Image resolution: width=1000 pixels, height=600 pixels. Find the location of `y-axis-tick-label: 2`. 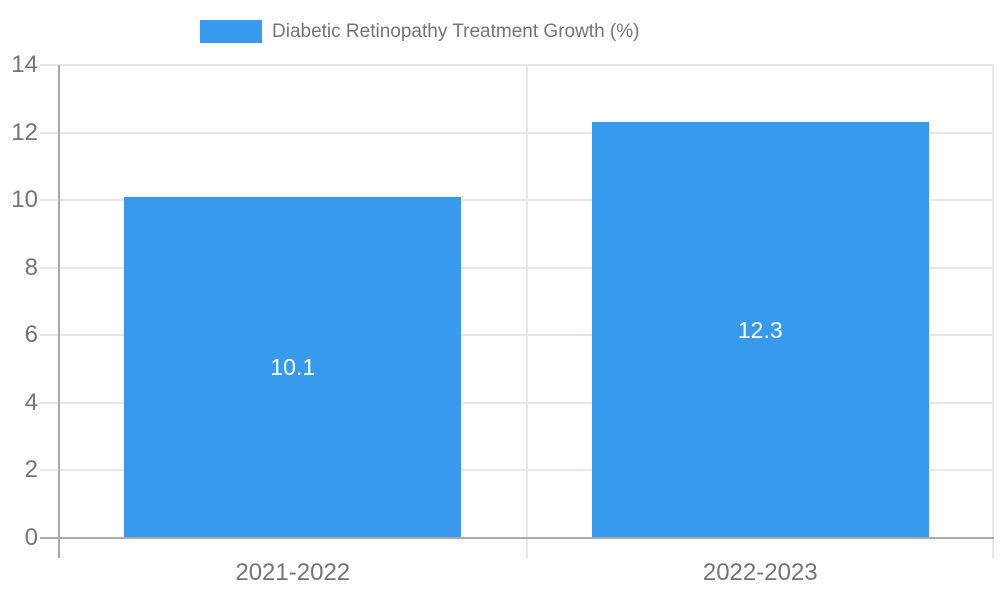

y-axis-tick-label: 2 is located at coordinates (31, 470).